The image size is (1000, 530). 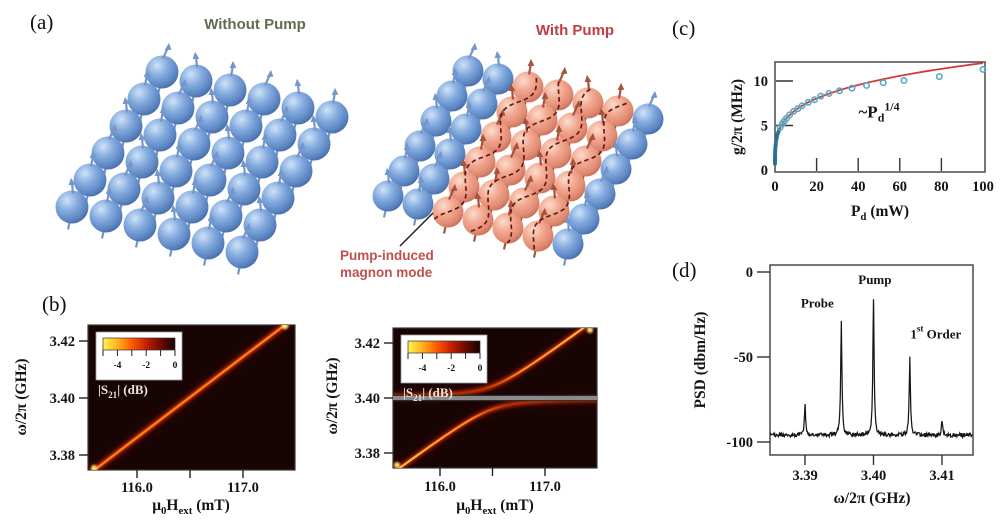 What do you see at coordinates (804, 476) in the screenshot?
I see `svg-text: 3.39` at bounding box center [804, 476].